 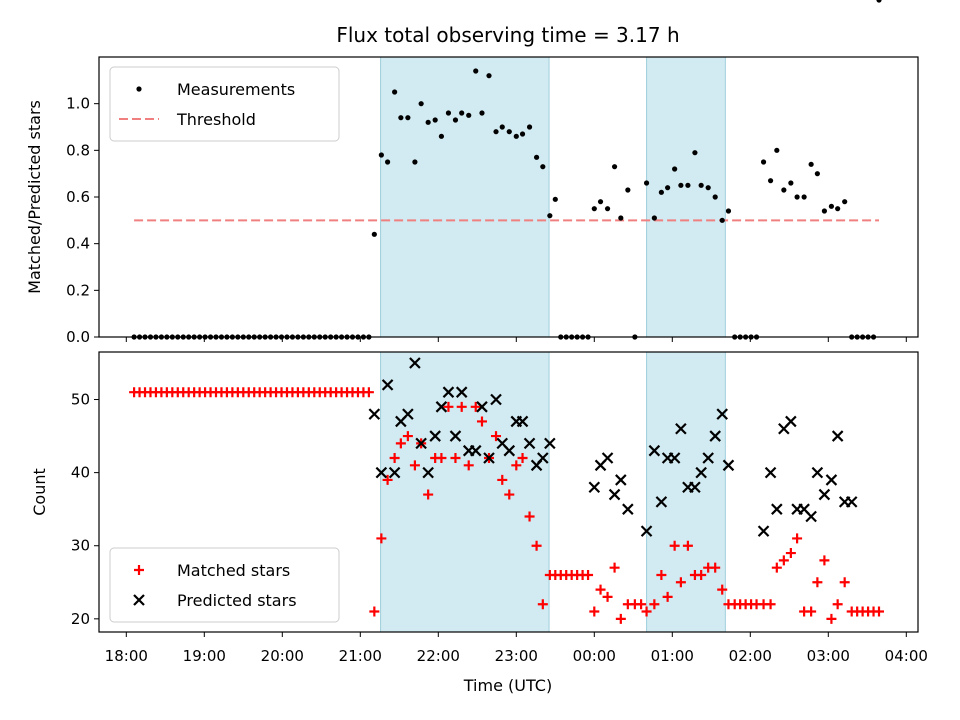 What do you see at coordinates (78, 197) in the screenshot?
I see `y-tick-label: 0.6` at bounding box center [78, 197].